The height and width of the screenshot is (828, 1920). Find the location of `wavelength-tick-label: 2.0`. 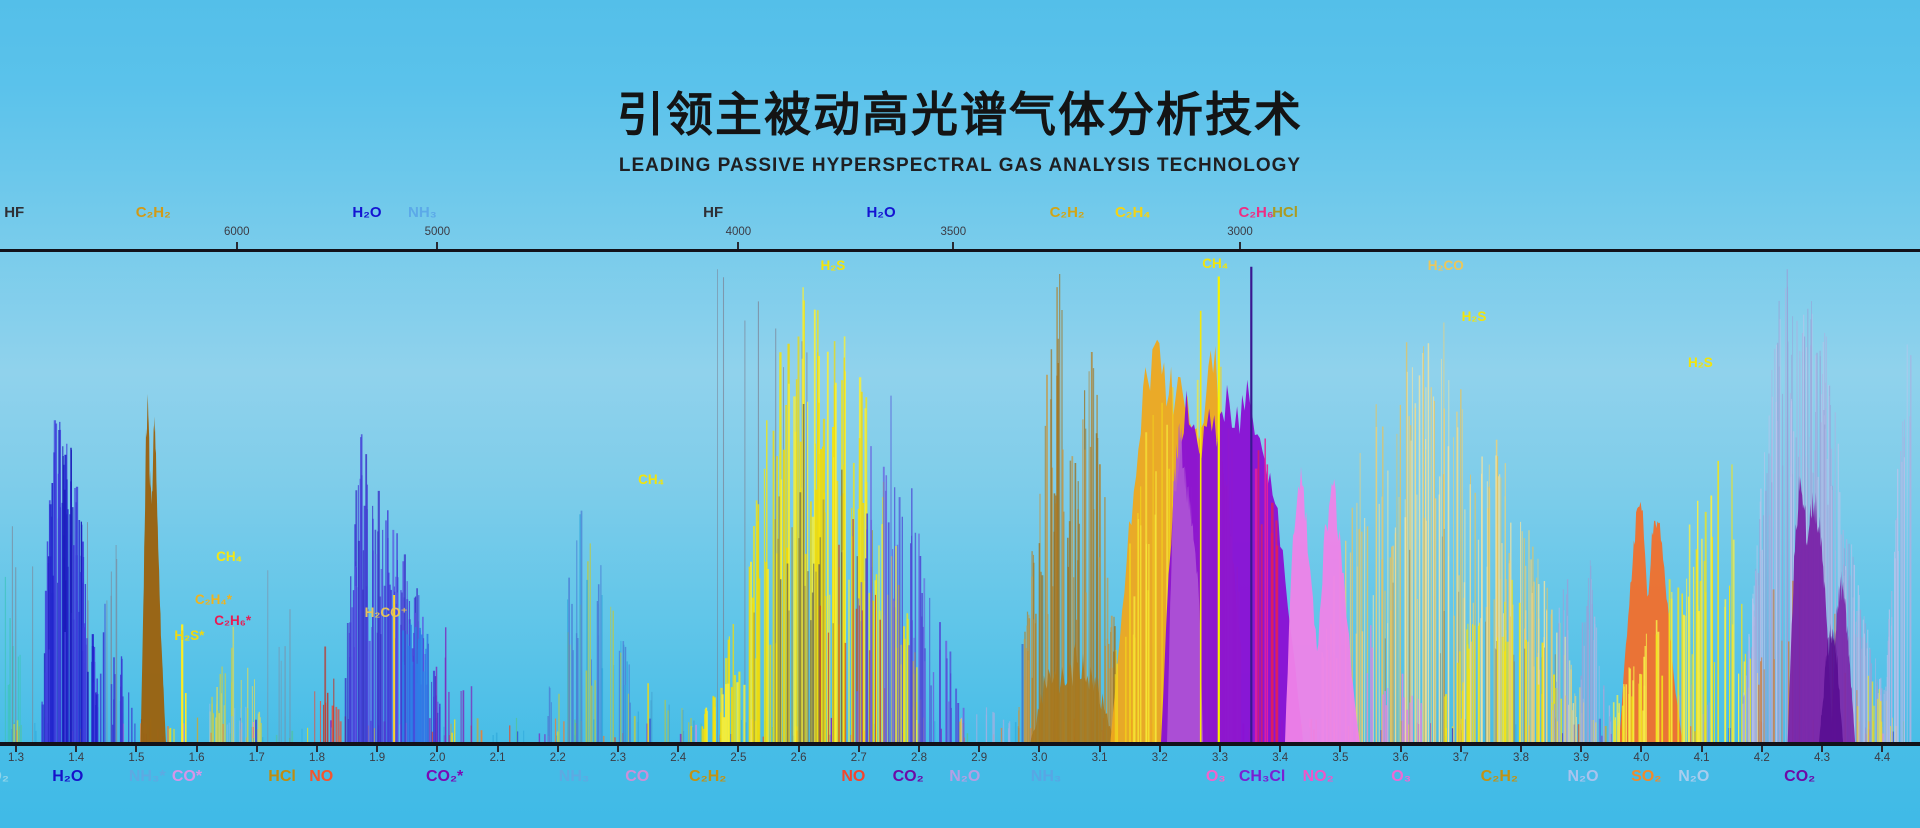

wavelength-tick-label: 2.0 is located at coordinates (437, 758).